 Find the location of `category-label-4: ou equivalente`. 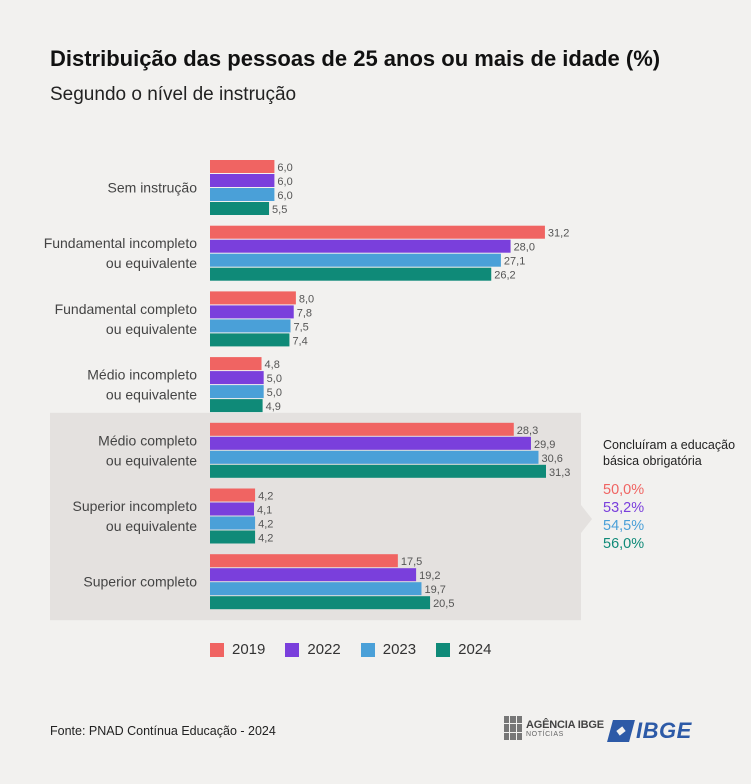

category-label-4: ou equivalente is located at coordinates (151, 460).